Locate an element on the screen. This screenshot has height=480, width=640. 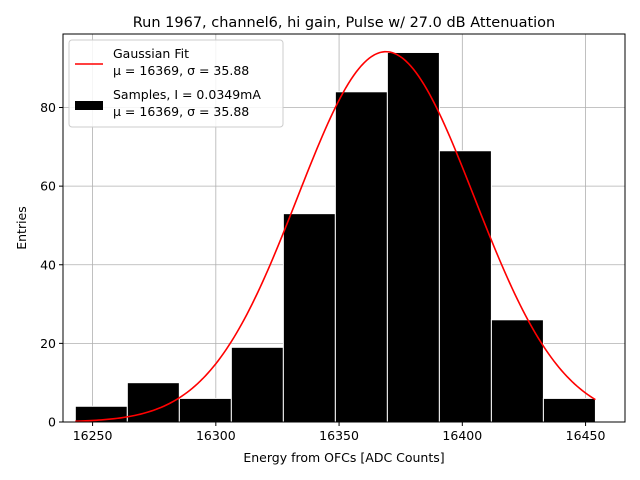
legend-box is located at coordinates (176, 83).